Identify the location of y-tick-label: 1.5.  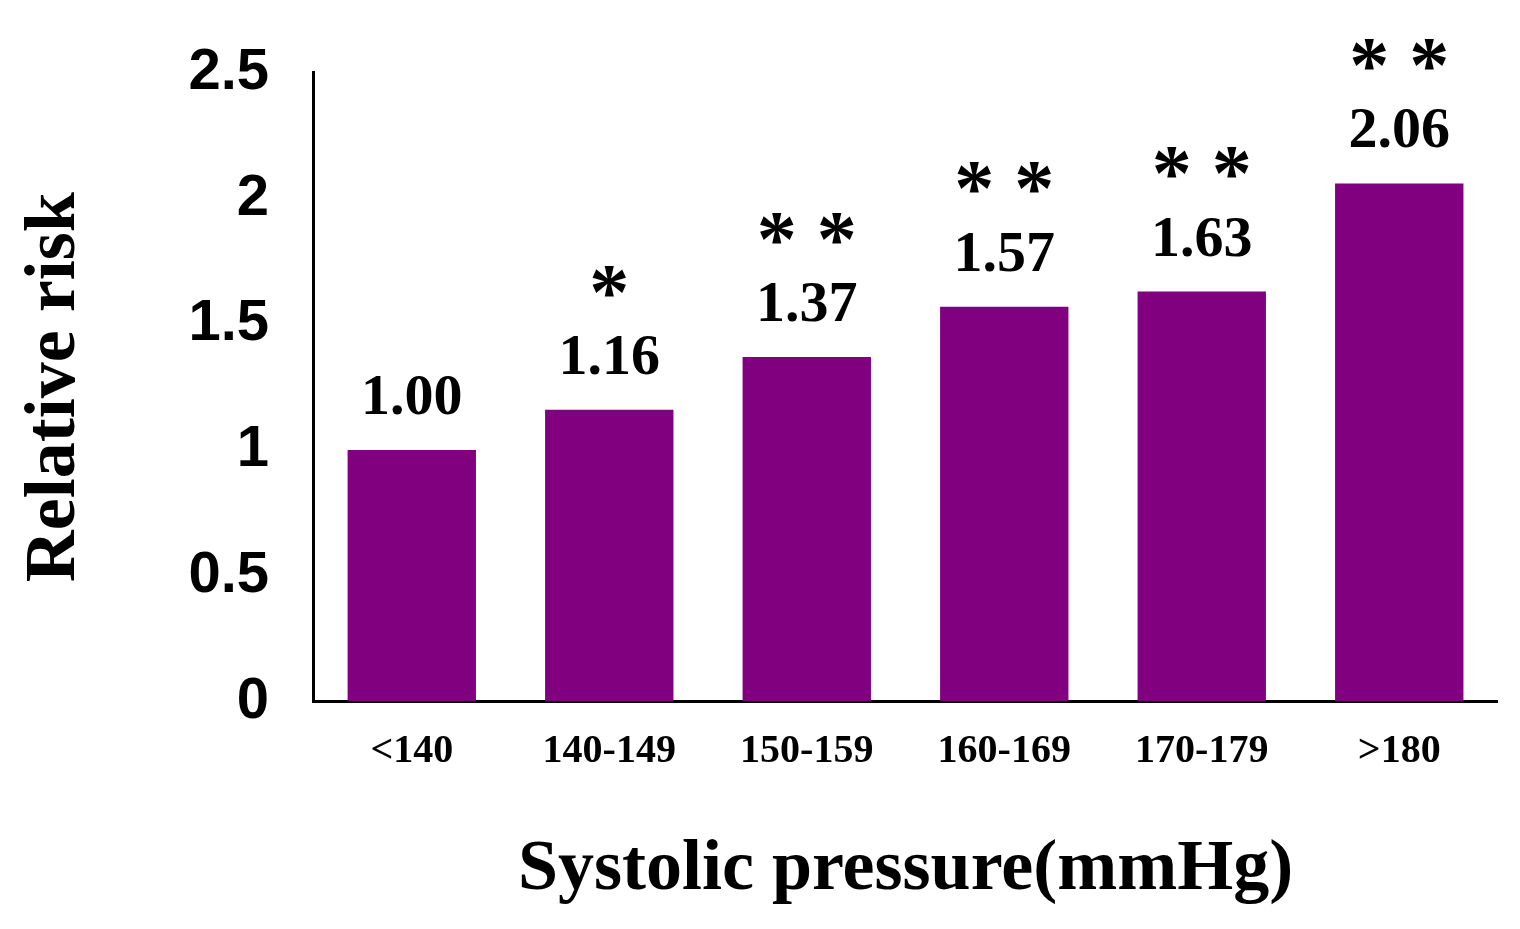
(229, 320).